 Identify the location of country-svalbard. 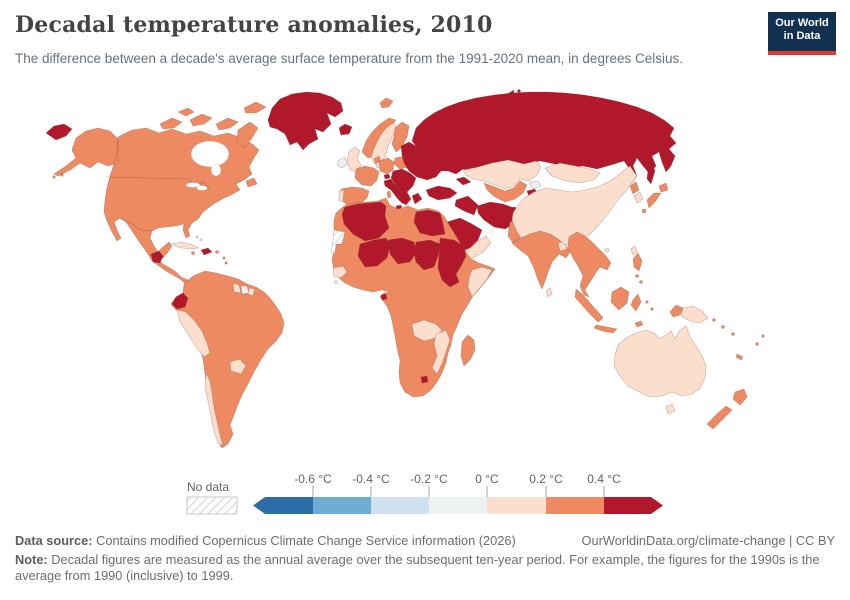
(386, 103).